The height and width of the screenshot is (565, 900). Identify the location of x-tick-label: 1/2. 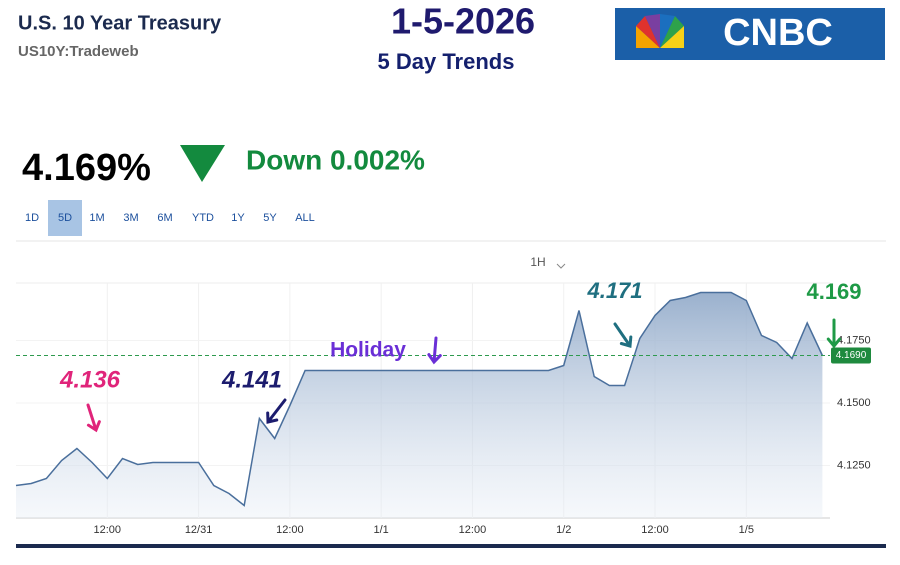
(563, 530).